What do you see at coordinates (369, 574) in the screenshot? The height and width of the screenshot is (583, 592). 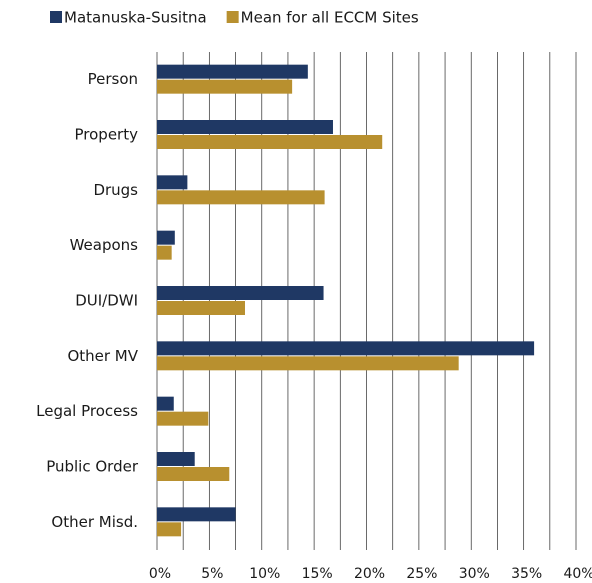 I see `x-tick-label: 20%` at bounding box center [369, 574].